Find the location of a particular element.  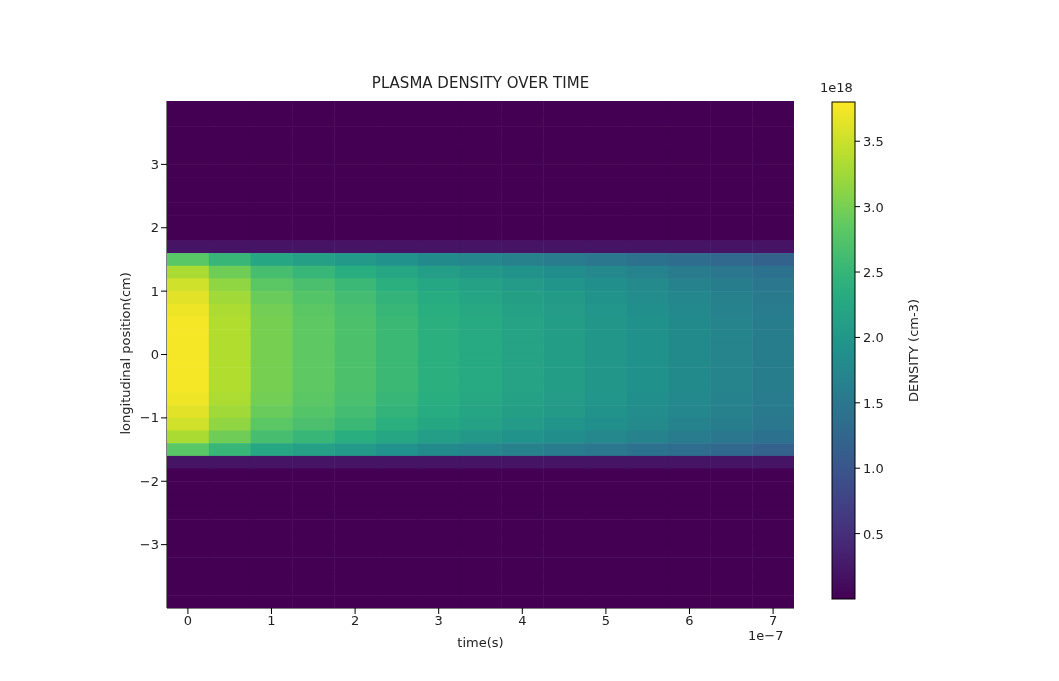

y-tick-label: −3 is located at coordinates (149, 545).